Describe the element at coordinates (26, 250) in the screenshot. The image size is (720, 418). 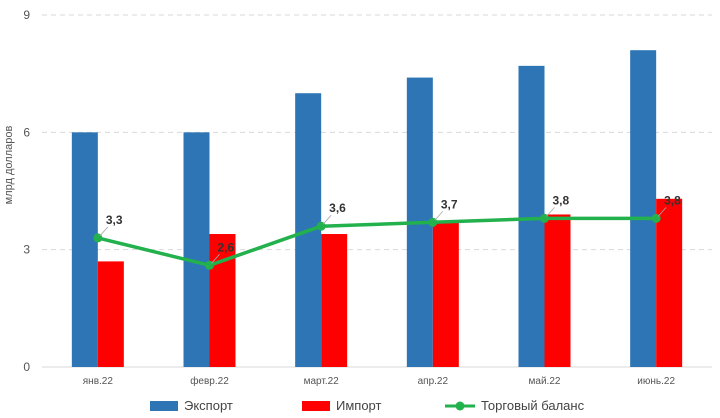
I see `y-tick-label: 3` at that location.